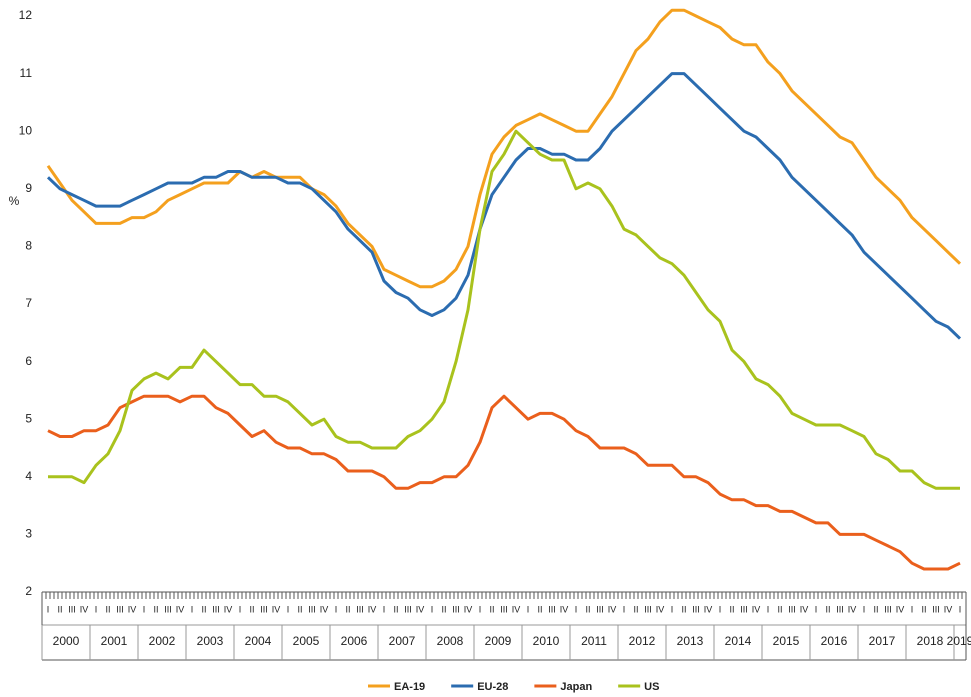 Image resolution: width=971 pixels, height=697 pixels. I want to click on x-group-label: 2011, so click(594, 641).